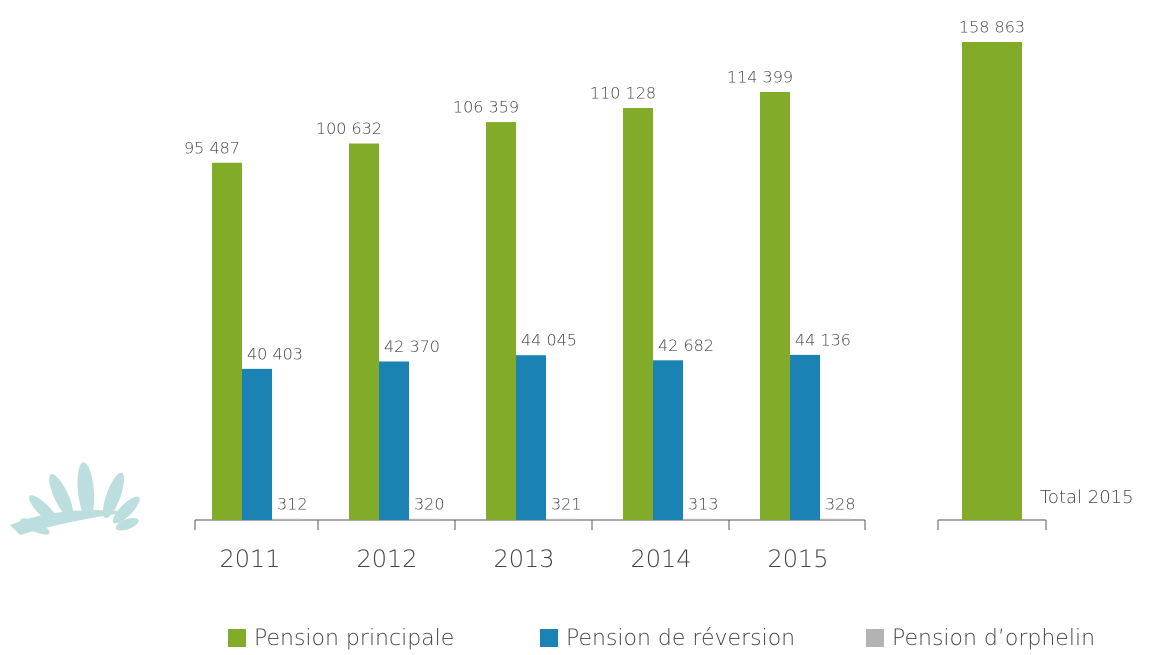  Describe the element at coordinates (760, 77) in the screenshot. I see `value-label: 114 399` at that location.